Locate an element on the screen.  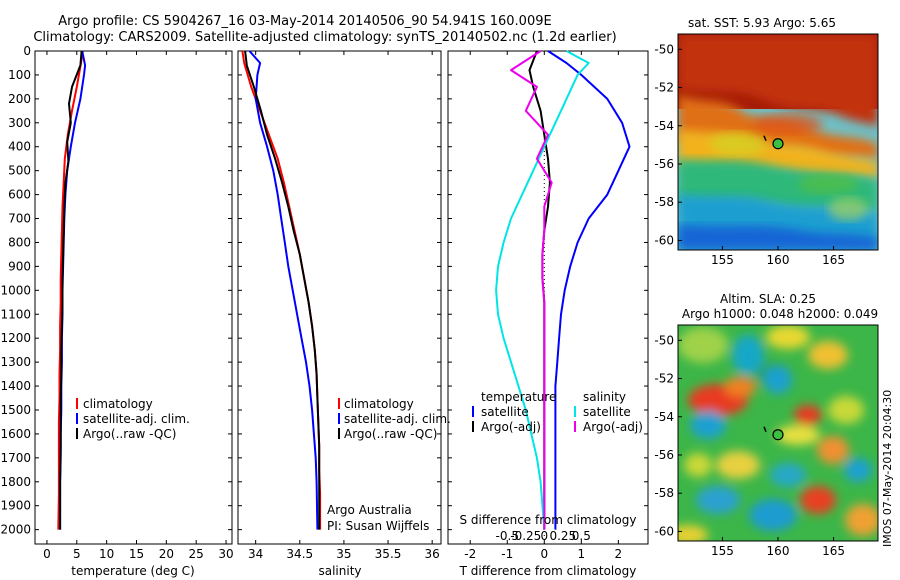
map-x-tick-label: 160 is located at coordinates (778, 551).